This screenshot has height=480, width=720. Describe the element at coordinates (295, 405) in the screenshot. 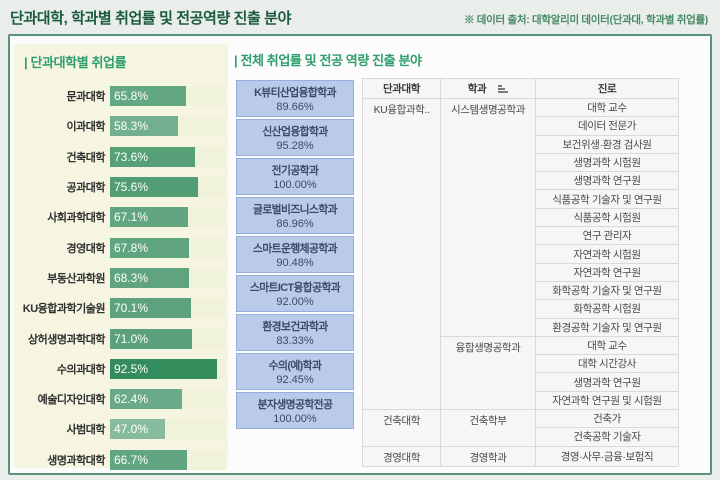

I see `dept-name: 분자생명공학전공` at that location.